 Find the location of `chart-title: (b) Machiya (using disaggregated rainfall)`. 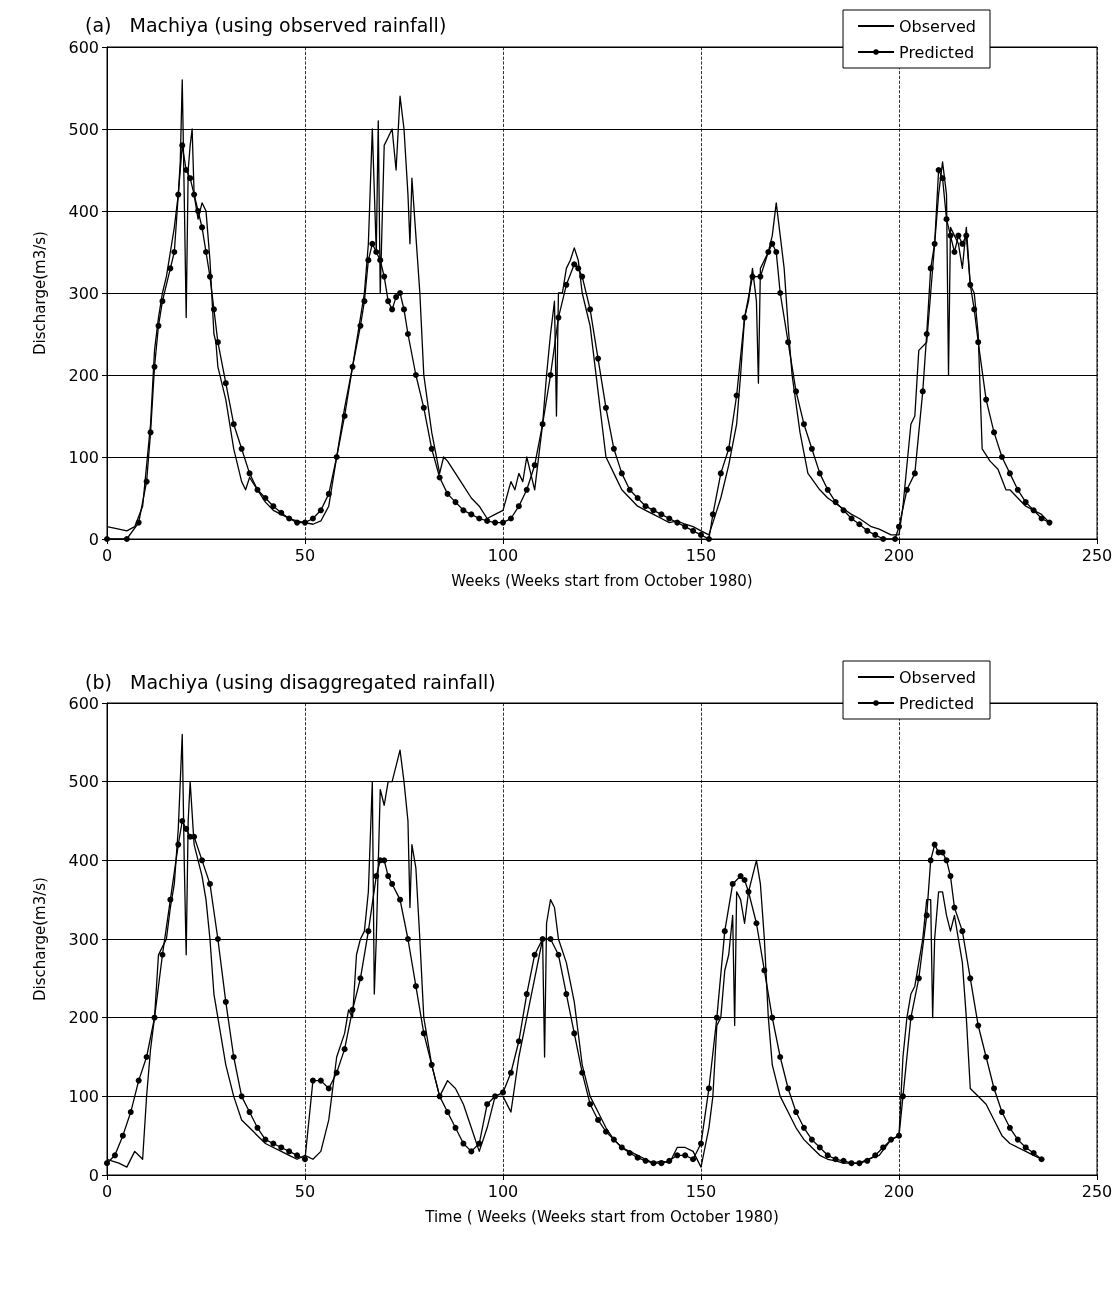

chart-title: (b) Machiya (using disaggregated rainfall) is located at coordinates (290, 681).